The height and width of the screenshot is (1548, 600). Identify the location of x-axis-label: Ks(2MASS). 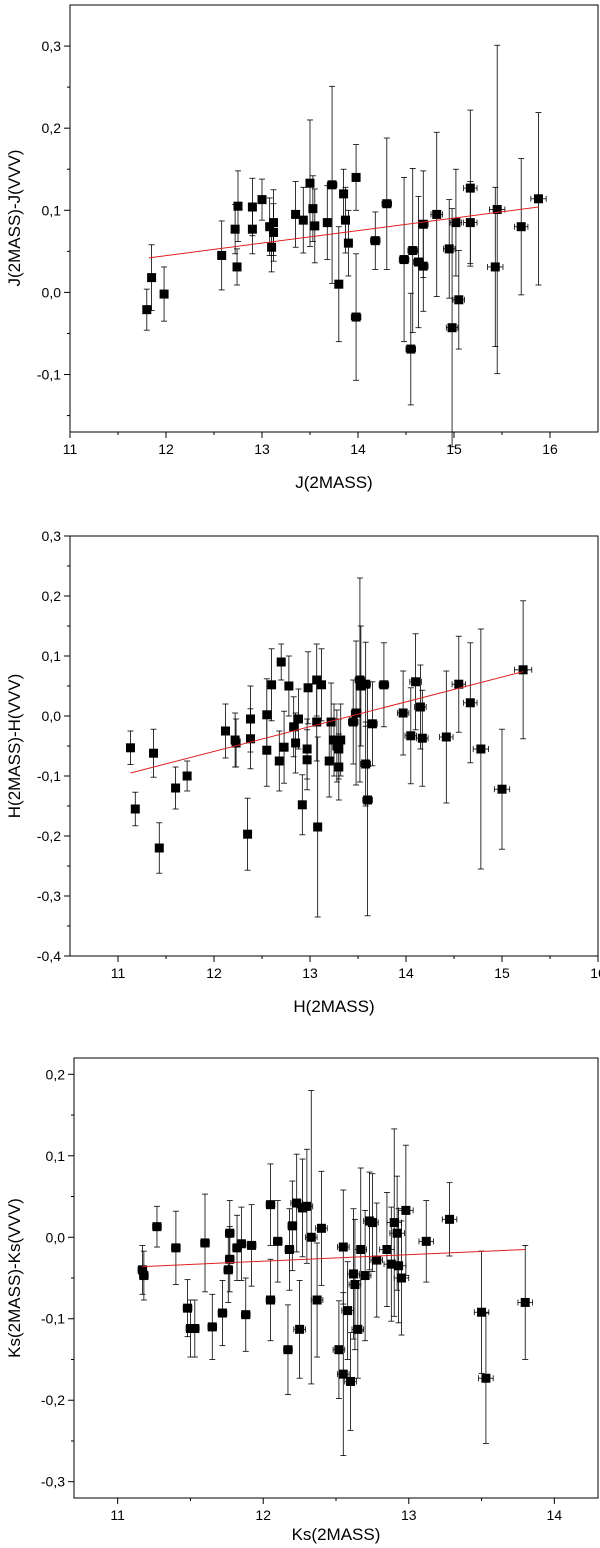
(336, 1534).